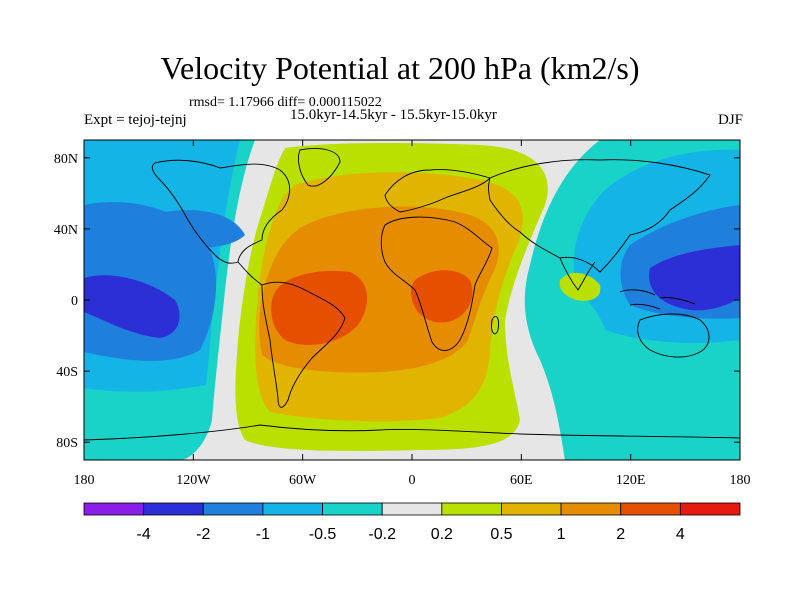  Describe the element at coordinates (599, 216) in the screenshot. I see `coast-asia` at that location.